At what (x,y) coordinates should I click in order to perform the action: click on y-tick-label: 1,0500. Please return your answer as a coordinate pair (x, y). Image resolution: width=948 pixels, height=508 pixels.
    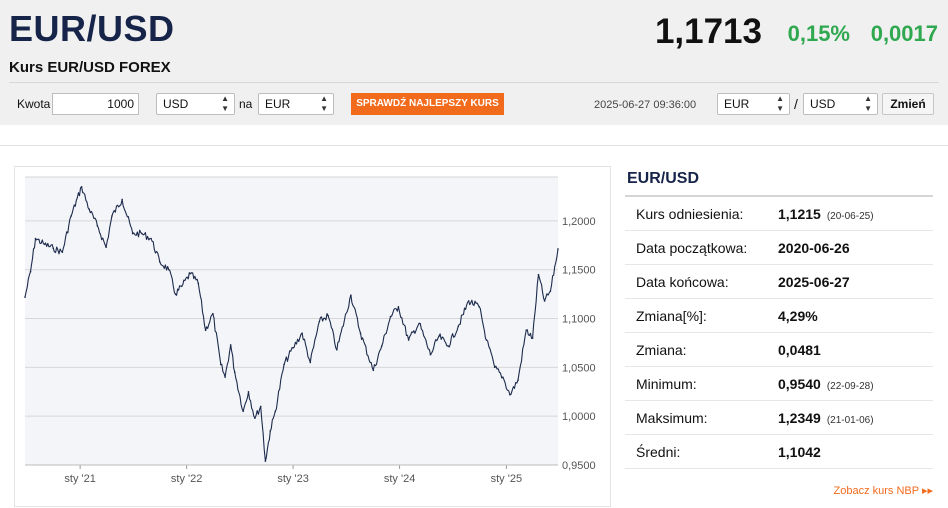
    Looking at the image, I should click on (579, 368).